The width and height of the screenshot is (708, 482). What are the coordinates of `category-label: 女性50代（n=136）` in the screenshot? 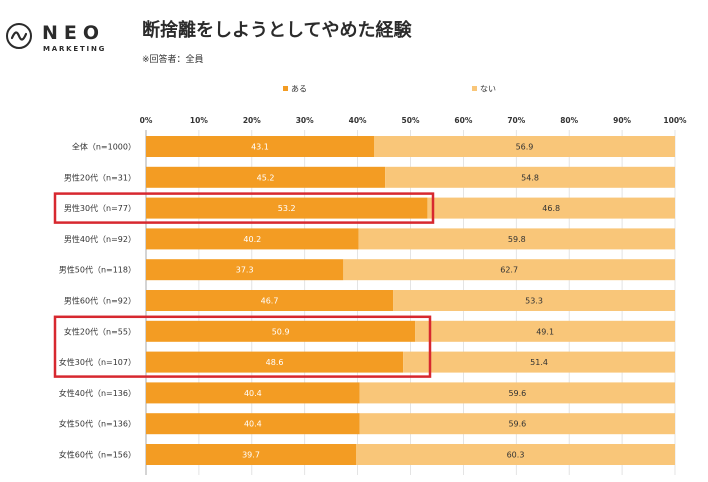 It's located at (97, 424).